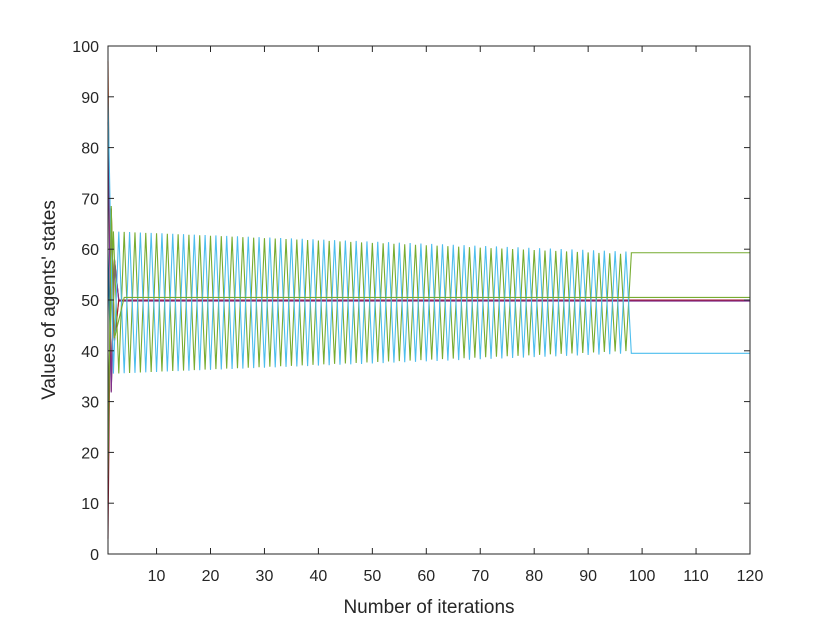 The width and height of the screenshot is (830, 623). What do you see at coordinates (534, 576) in the screenshot?
I see `x-tick-label: 80` at bounding box center [534, 576].